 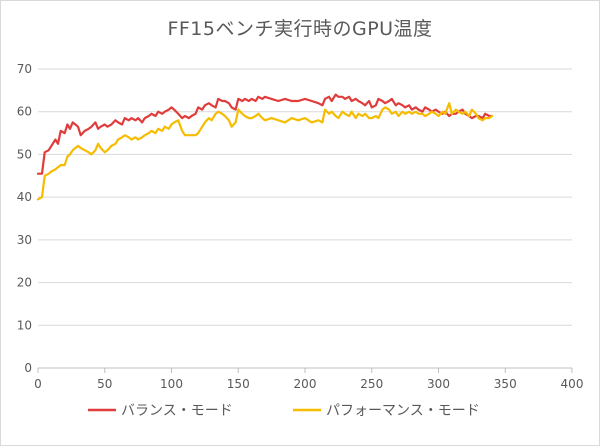 What do you see at coordinates (284, 411) in the screenshot?
I see `legend: バランス・モード パフォーマンス・モード` at bounding box center [284, 411].